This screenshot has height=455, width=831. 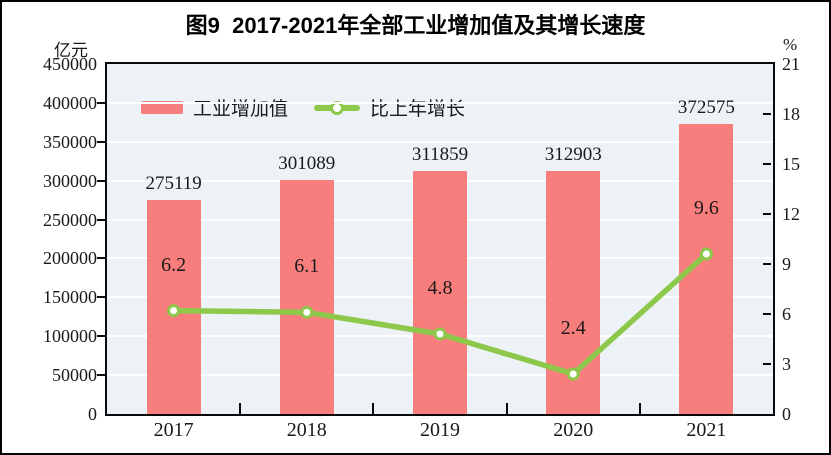 What do you see at coordinates (790, 44) in the screenshot?
I see `right-axis-unit: %` at bounding box center [790, 44].